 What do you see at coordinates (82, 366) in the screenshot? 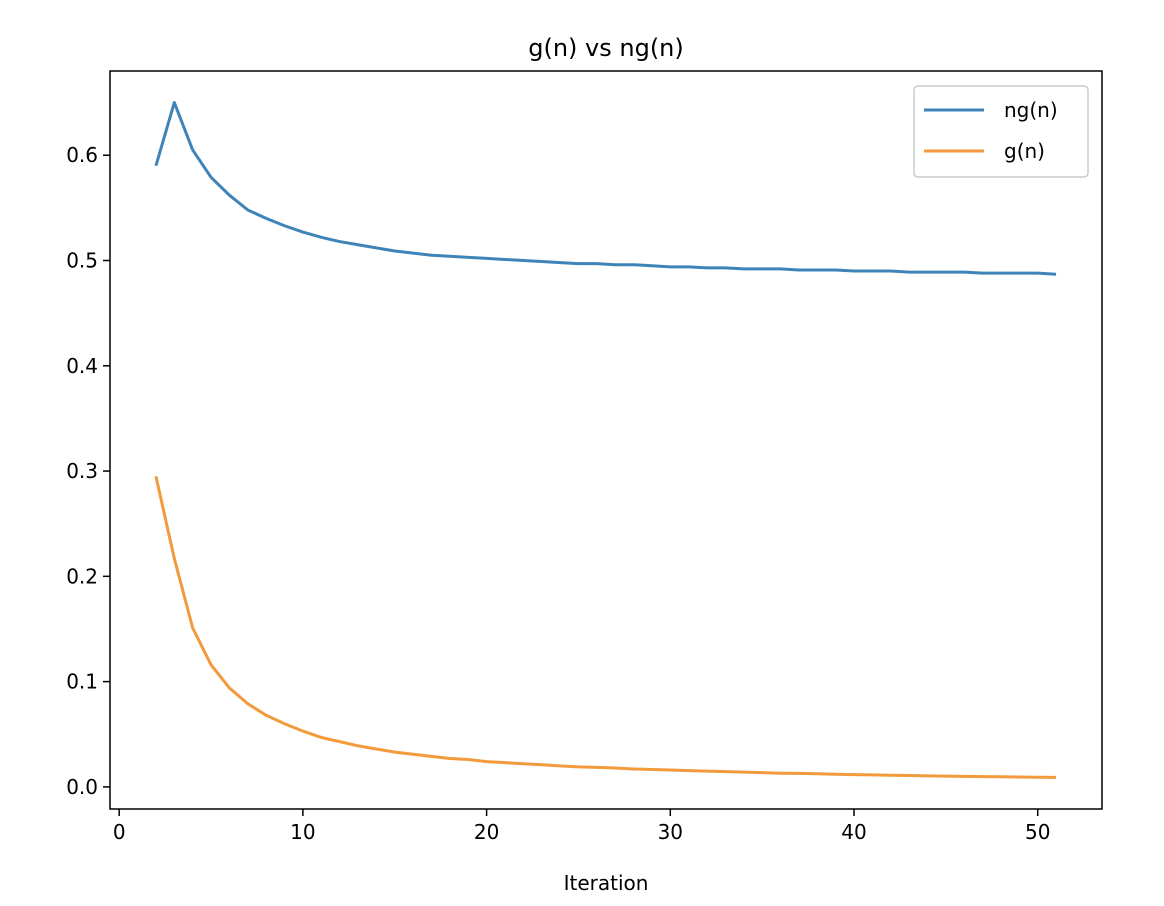
I see `y-tick-label: 0.4` at bounding box center [82, 366].